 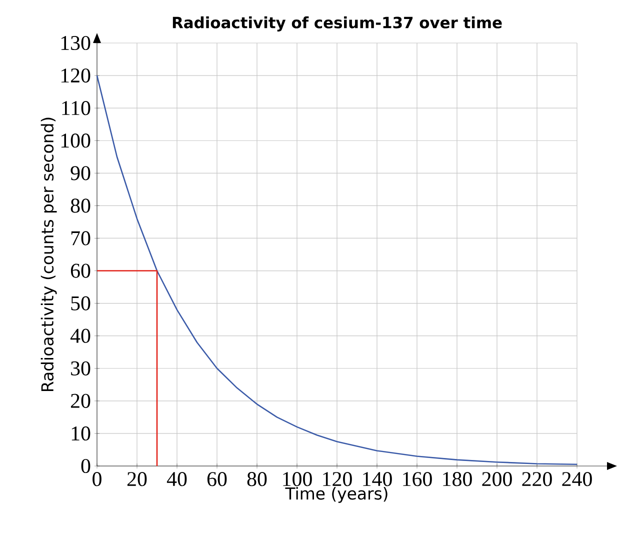 I want to click on y-tick-label: 40, so click(x=80, y=335).